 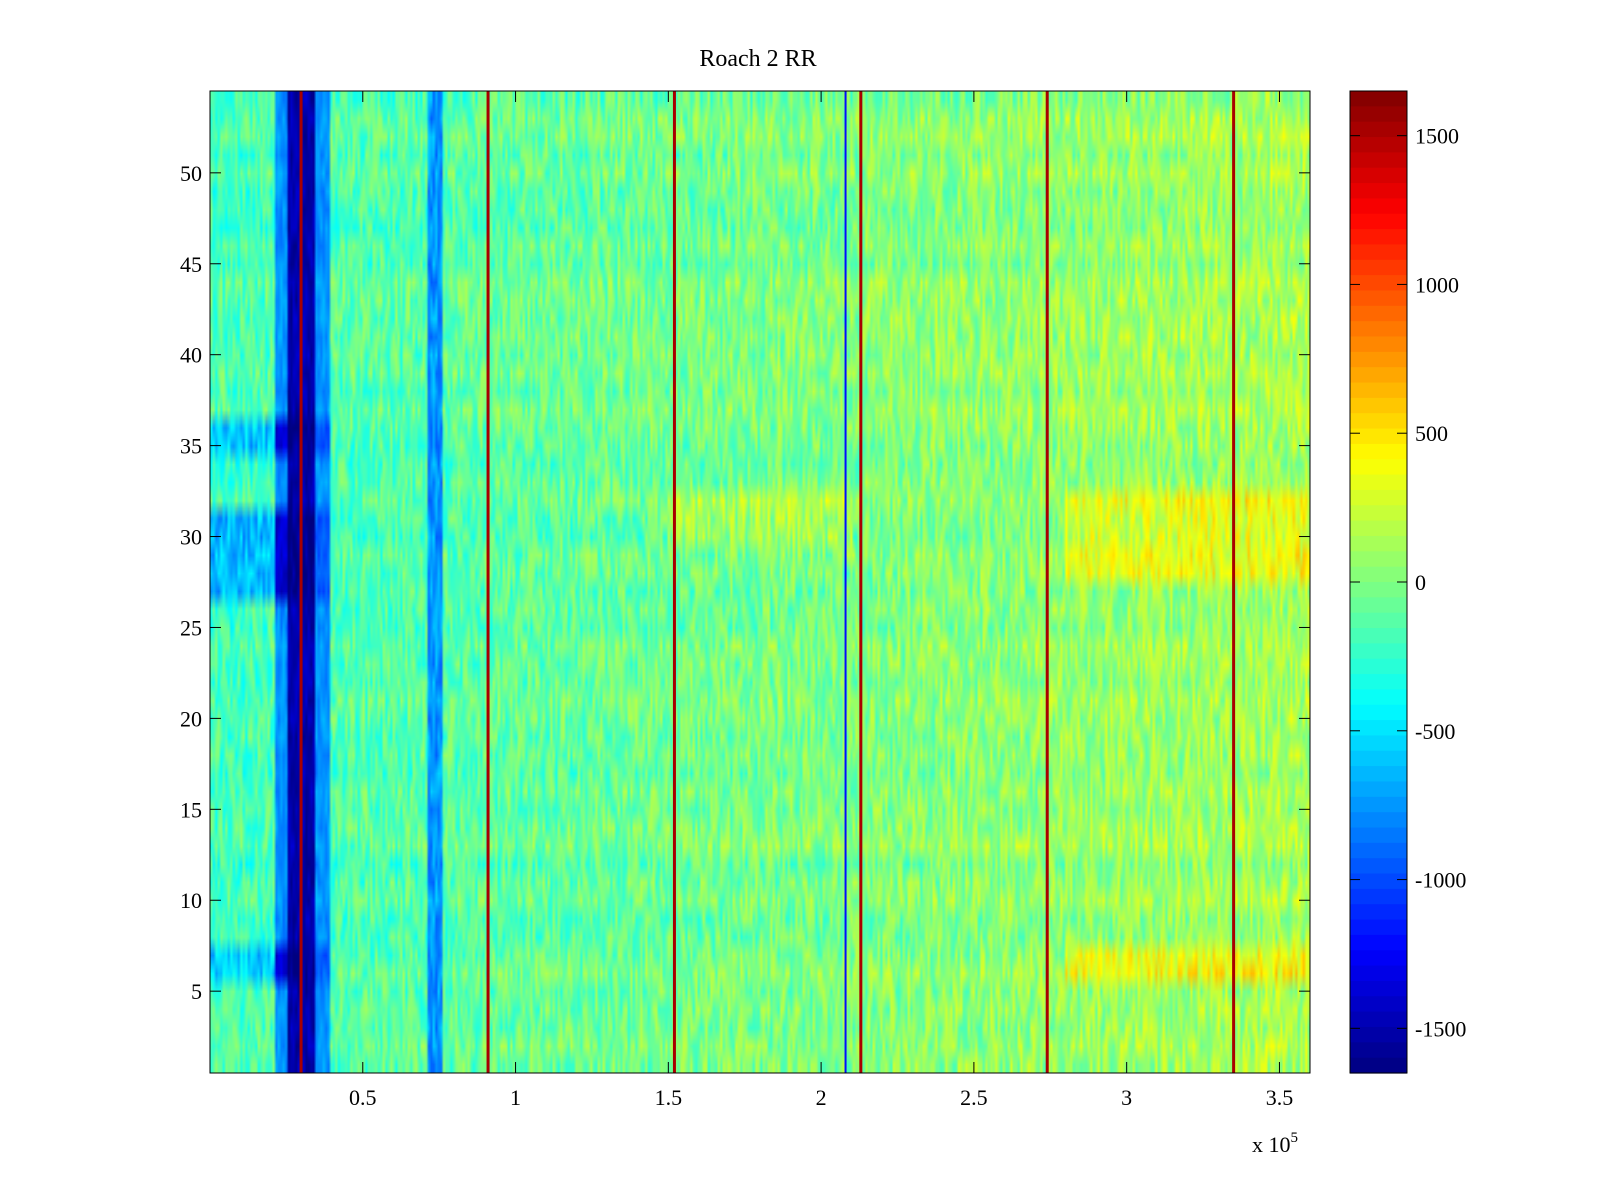 I want to click on y-tick-label: 5, so click(x=196, y=991).